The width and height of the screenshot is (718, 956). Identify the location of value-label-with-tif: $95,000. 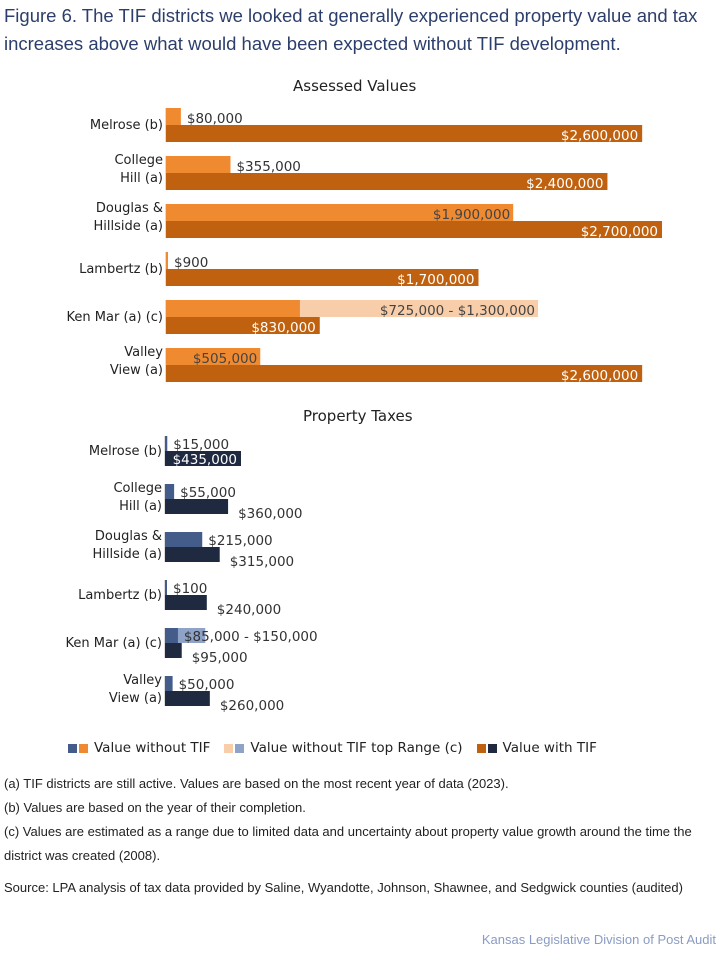
(220, 658).